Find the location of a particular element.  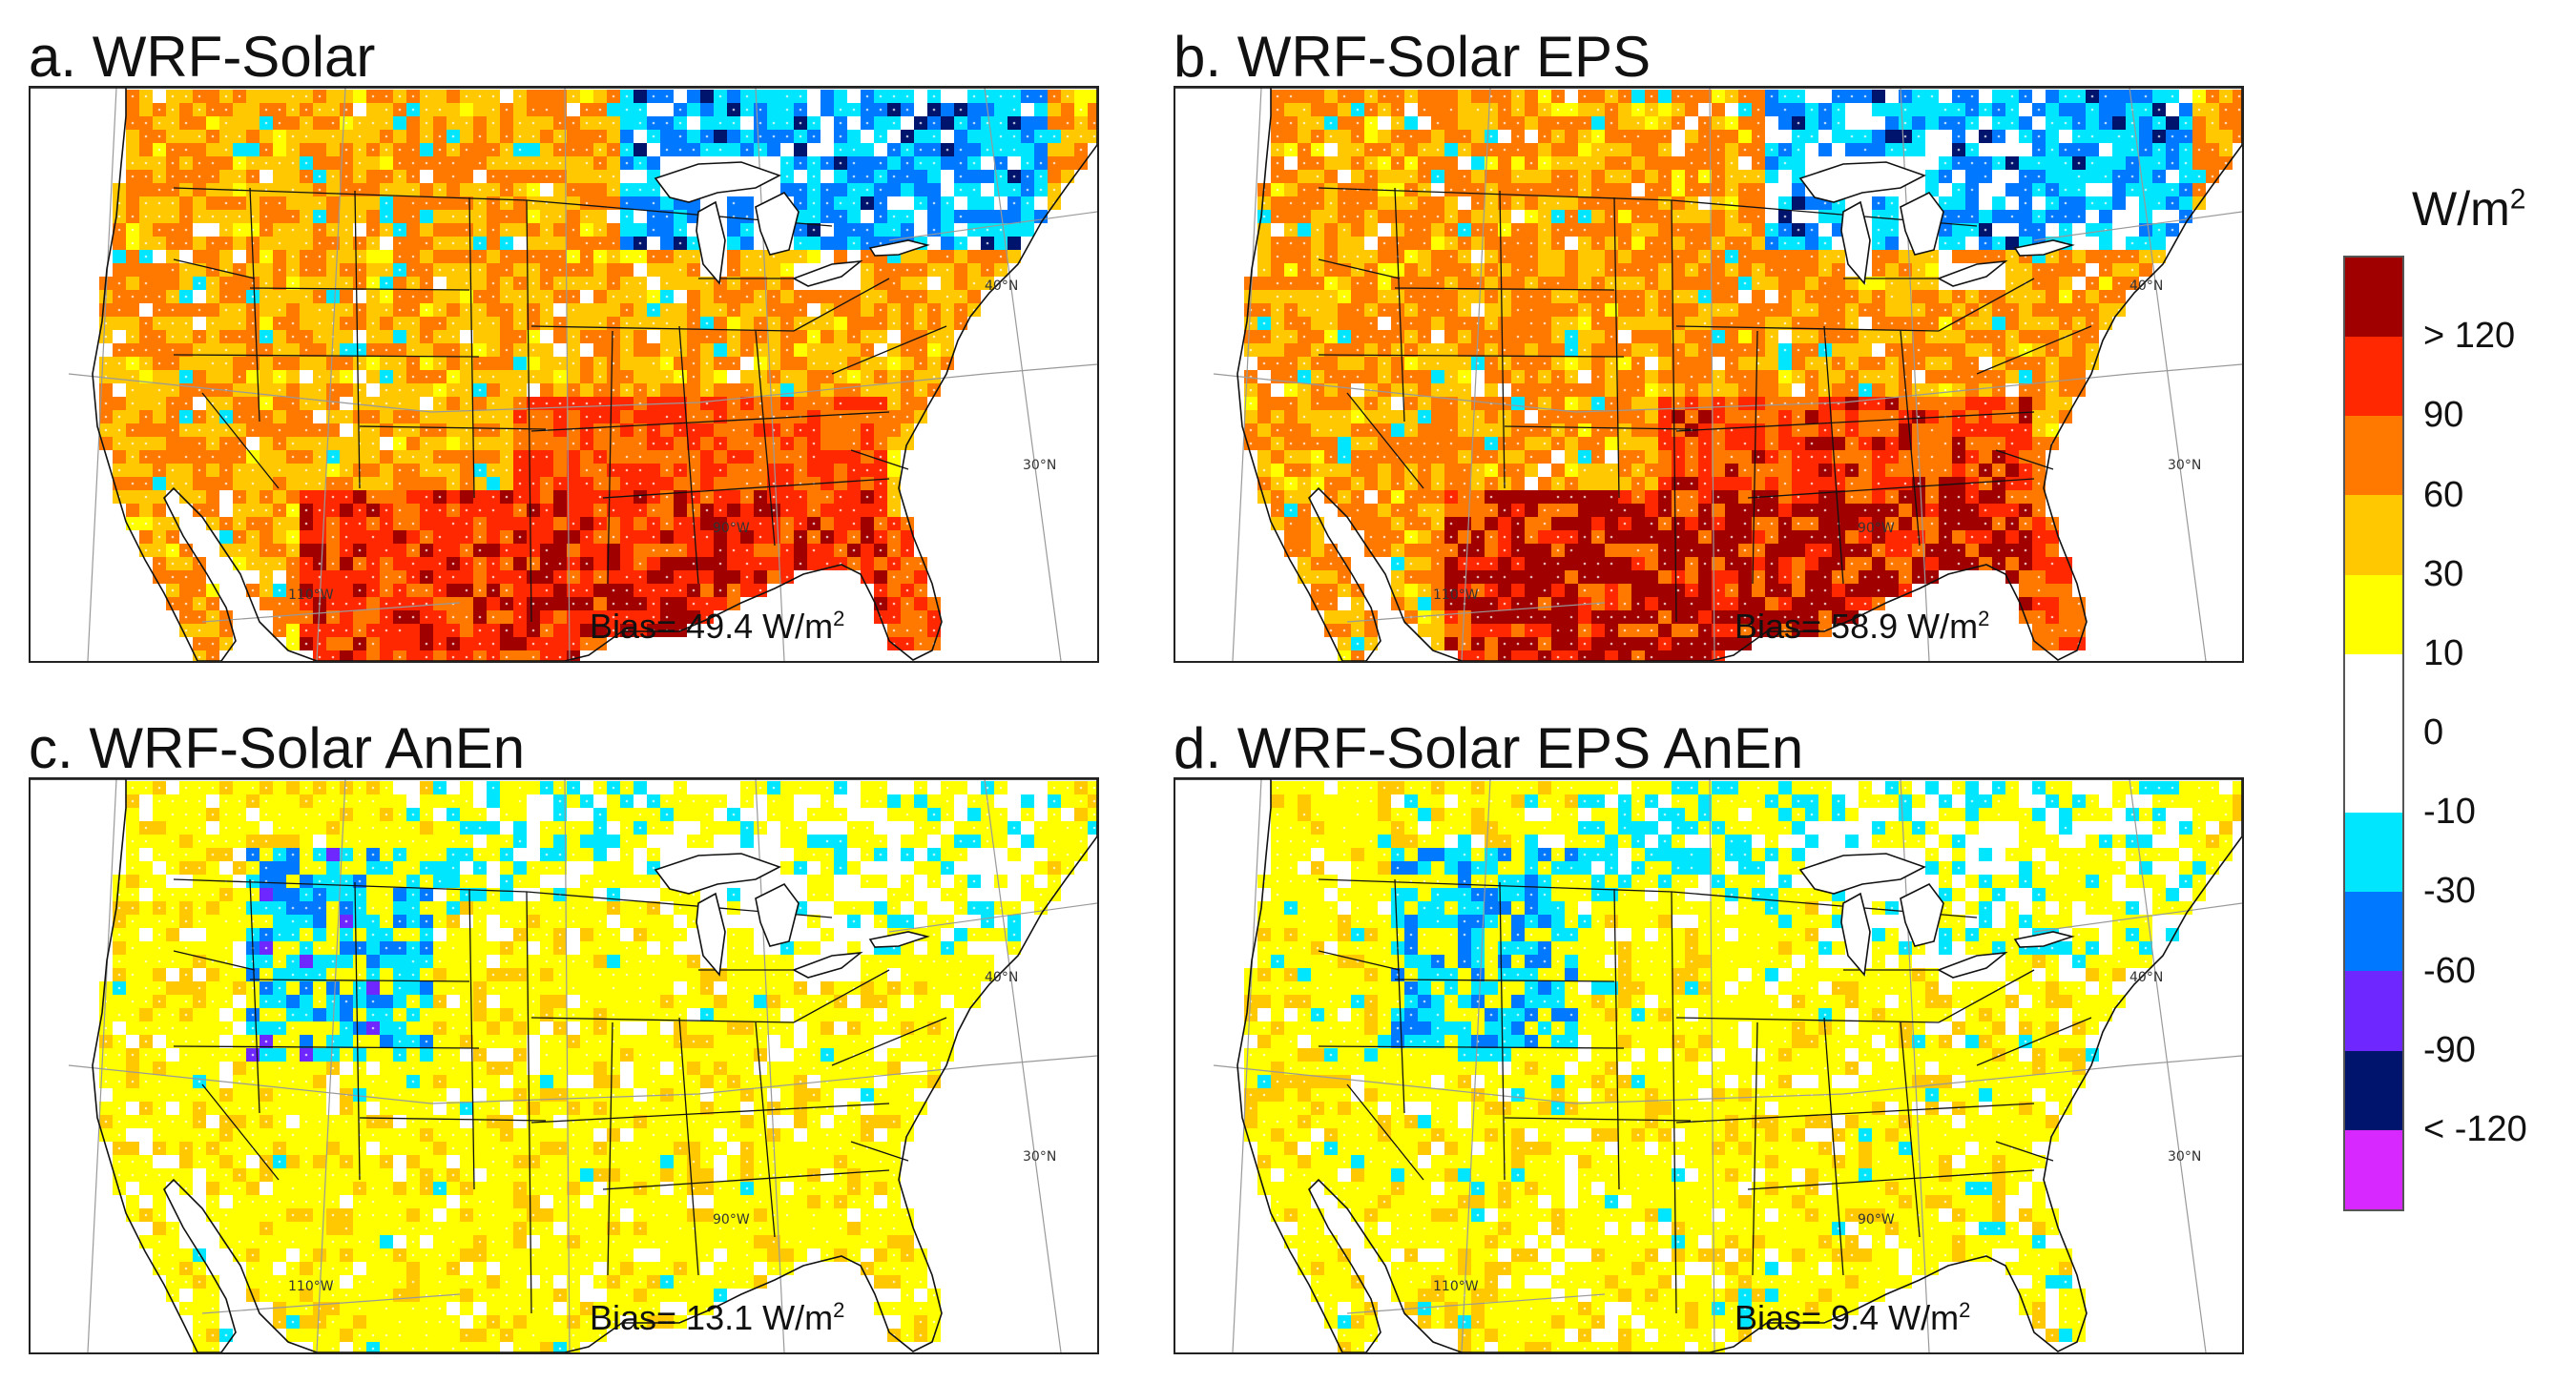

colorbar-tick-label: -60 is located at coordinates (2449, 970).